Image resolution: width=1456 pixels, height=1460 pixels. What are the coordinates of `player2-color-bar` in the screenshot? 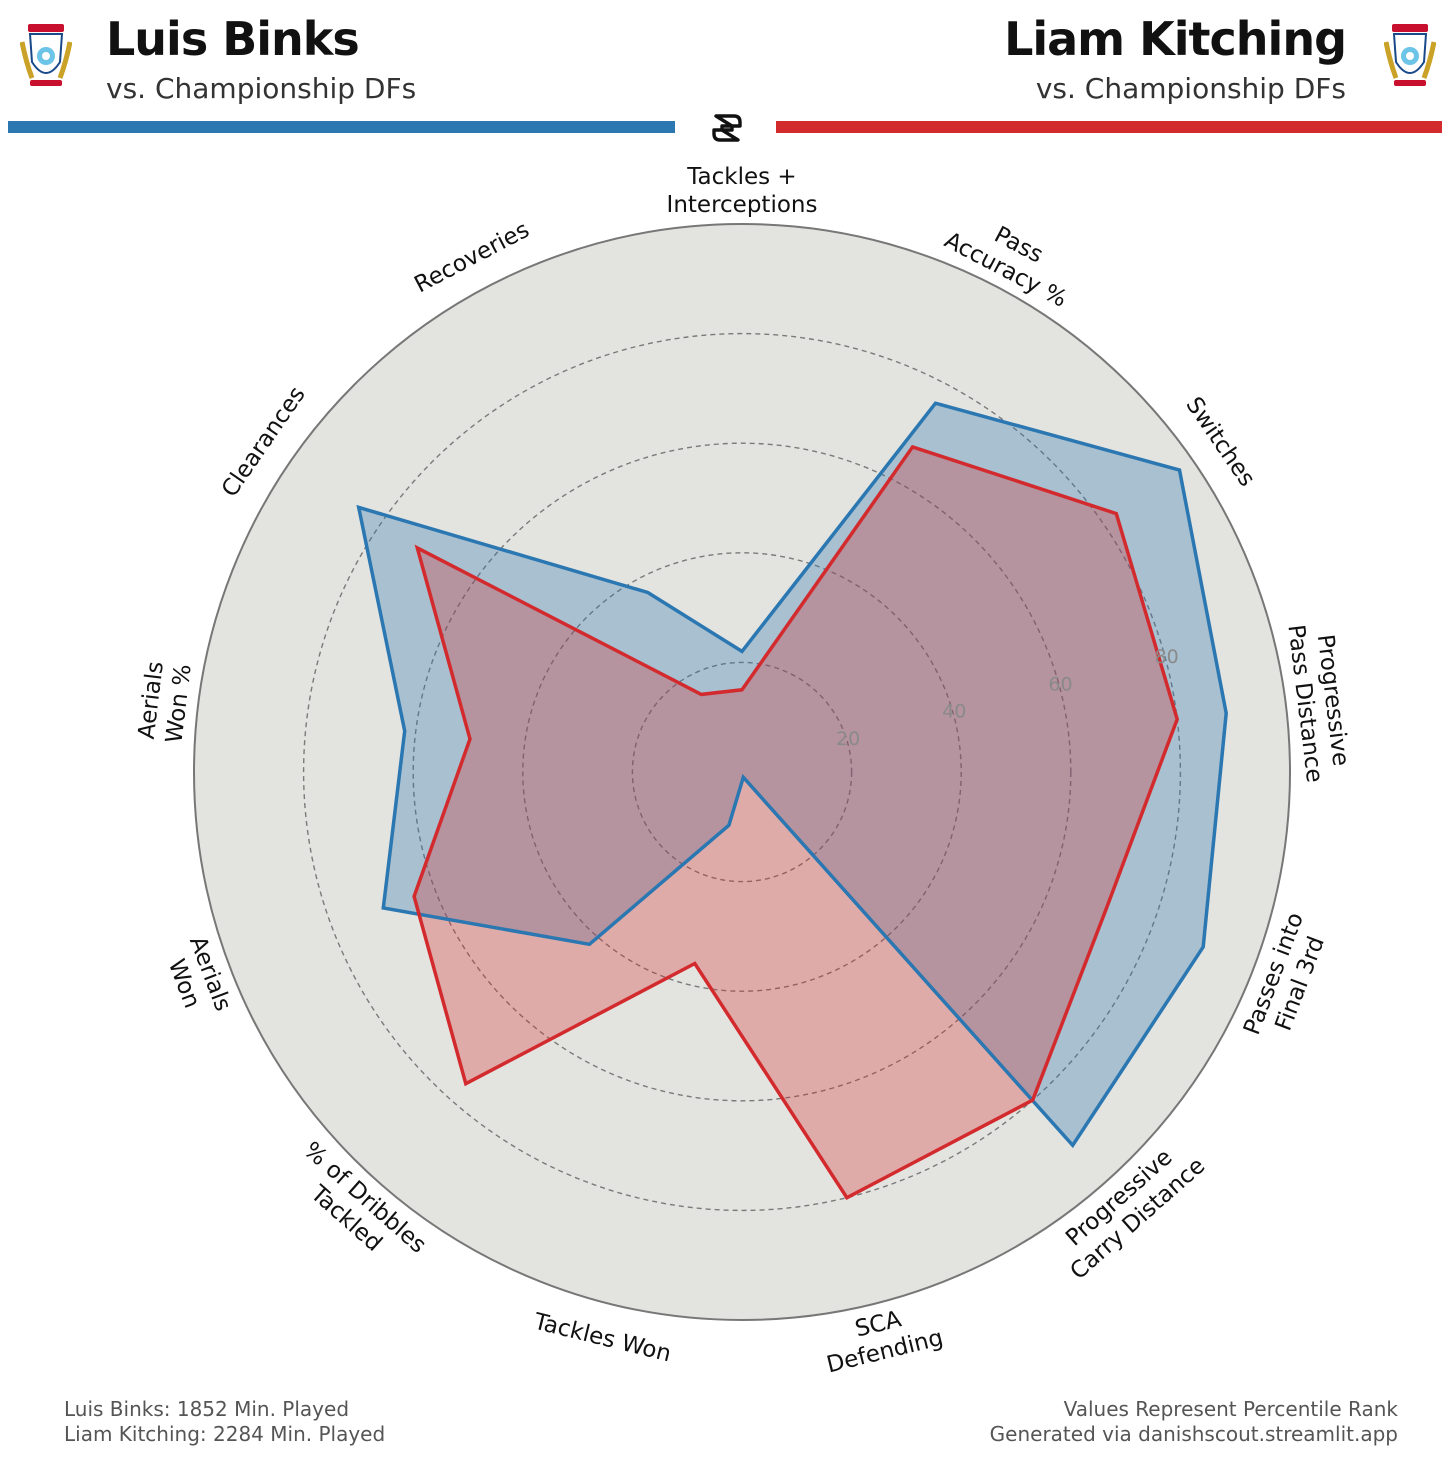 It's located at (1109, 127).